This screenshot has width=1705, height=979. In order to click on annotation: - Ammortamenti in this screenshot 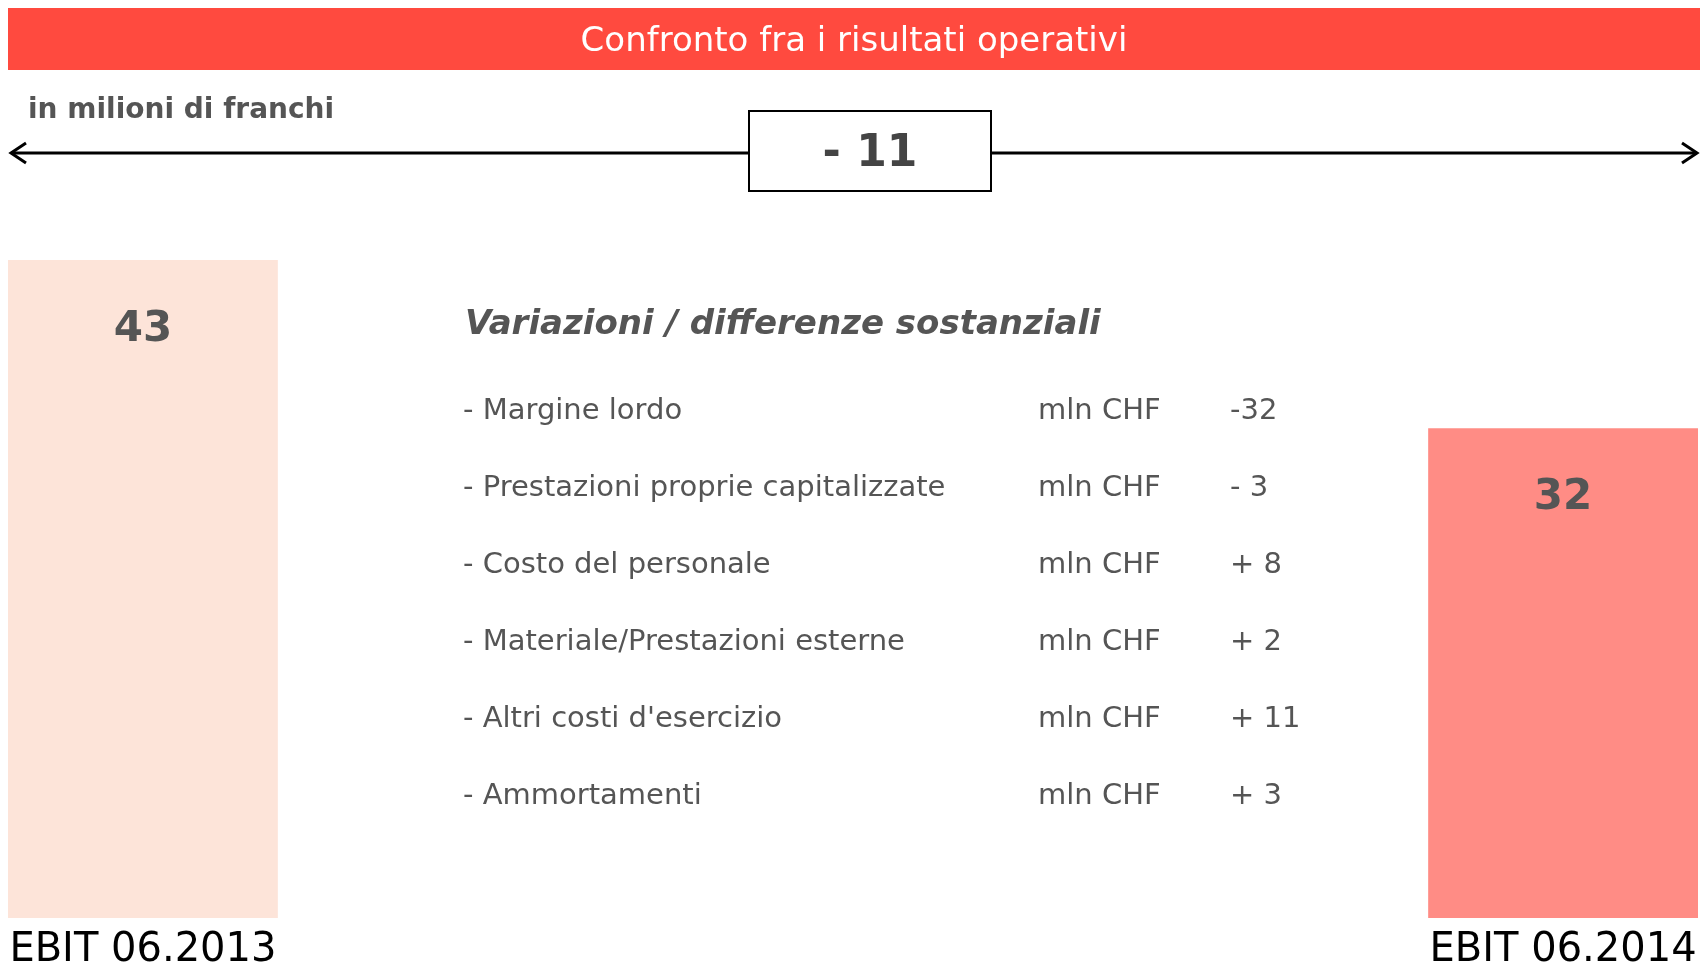, I will do `click(583, 795)`.